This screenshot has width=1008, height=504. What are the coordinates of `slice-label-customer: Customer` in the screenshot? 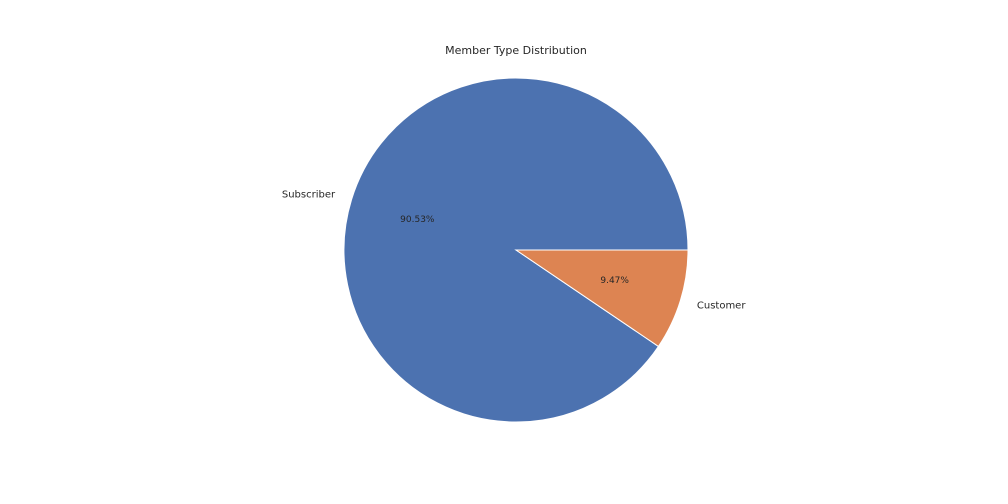 It's located at (721, 305).